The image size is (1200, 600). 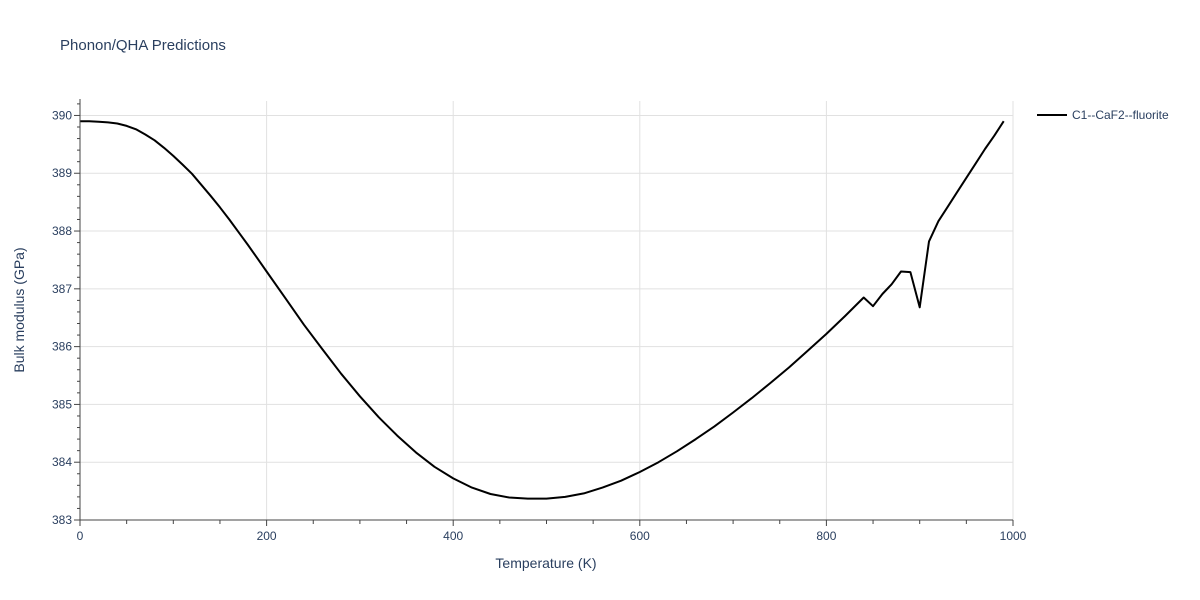 What do you see at coordinates (62, 462) in the screenshot?
I see `y-tick-label: 384` at bounding box center [62, 462].